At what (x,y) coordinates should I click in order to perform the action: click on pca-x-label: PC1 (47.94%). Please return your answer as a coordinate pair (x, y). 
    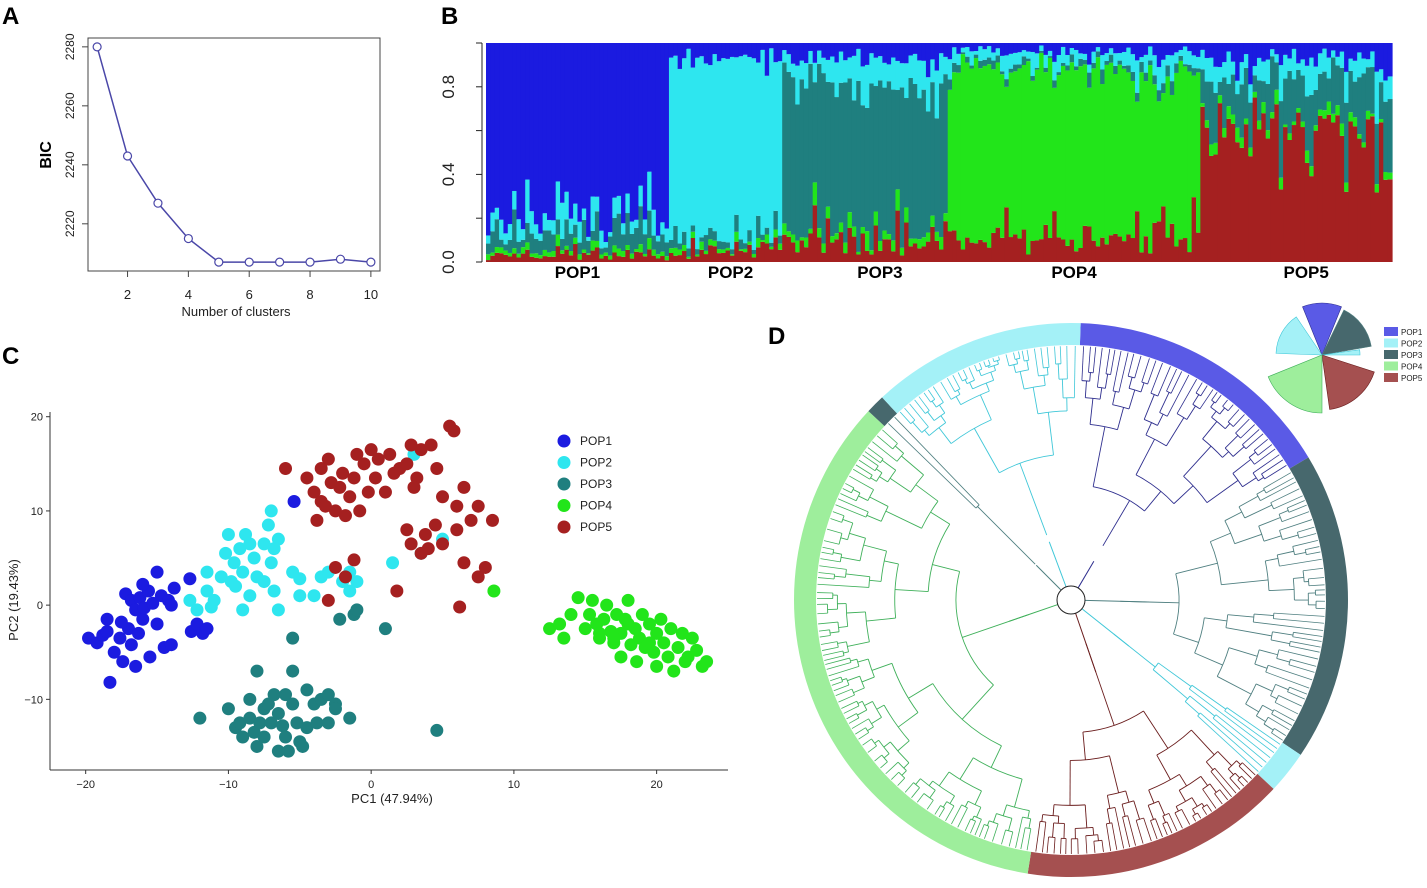
    Looking at the image, I should click on (392, 798).